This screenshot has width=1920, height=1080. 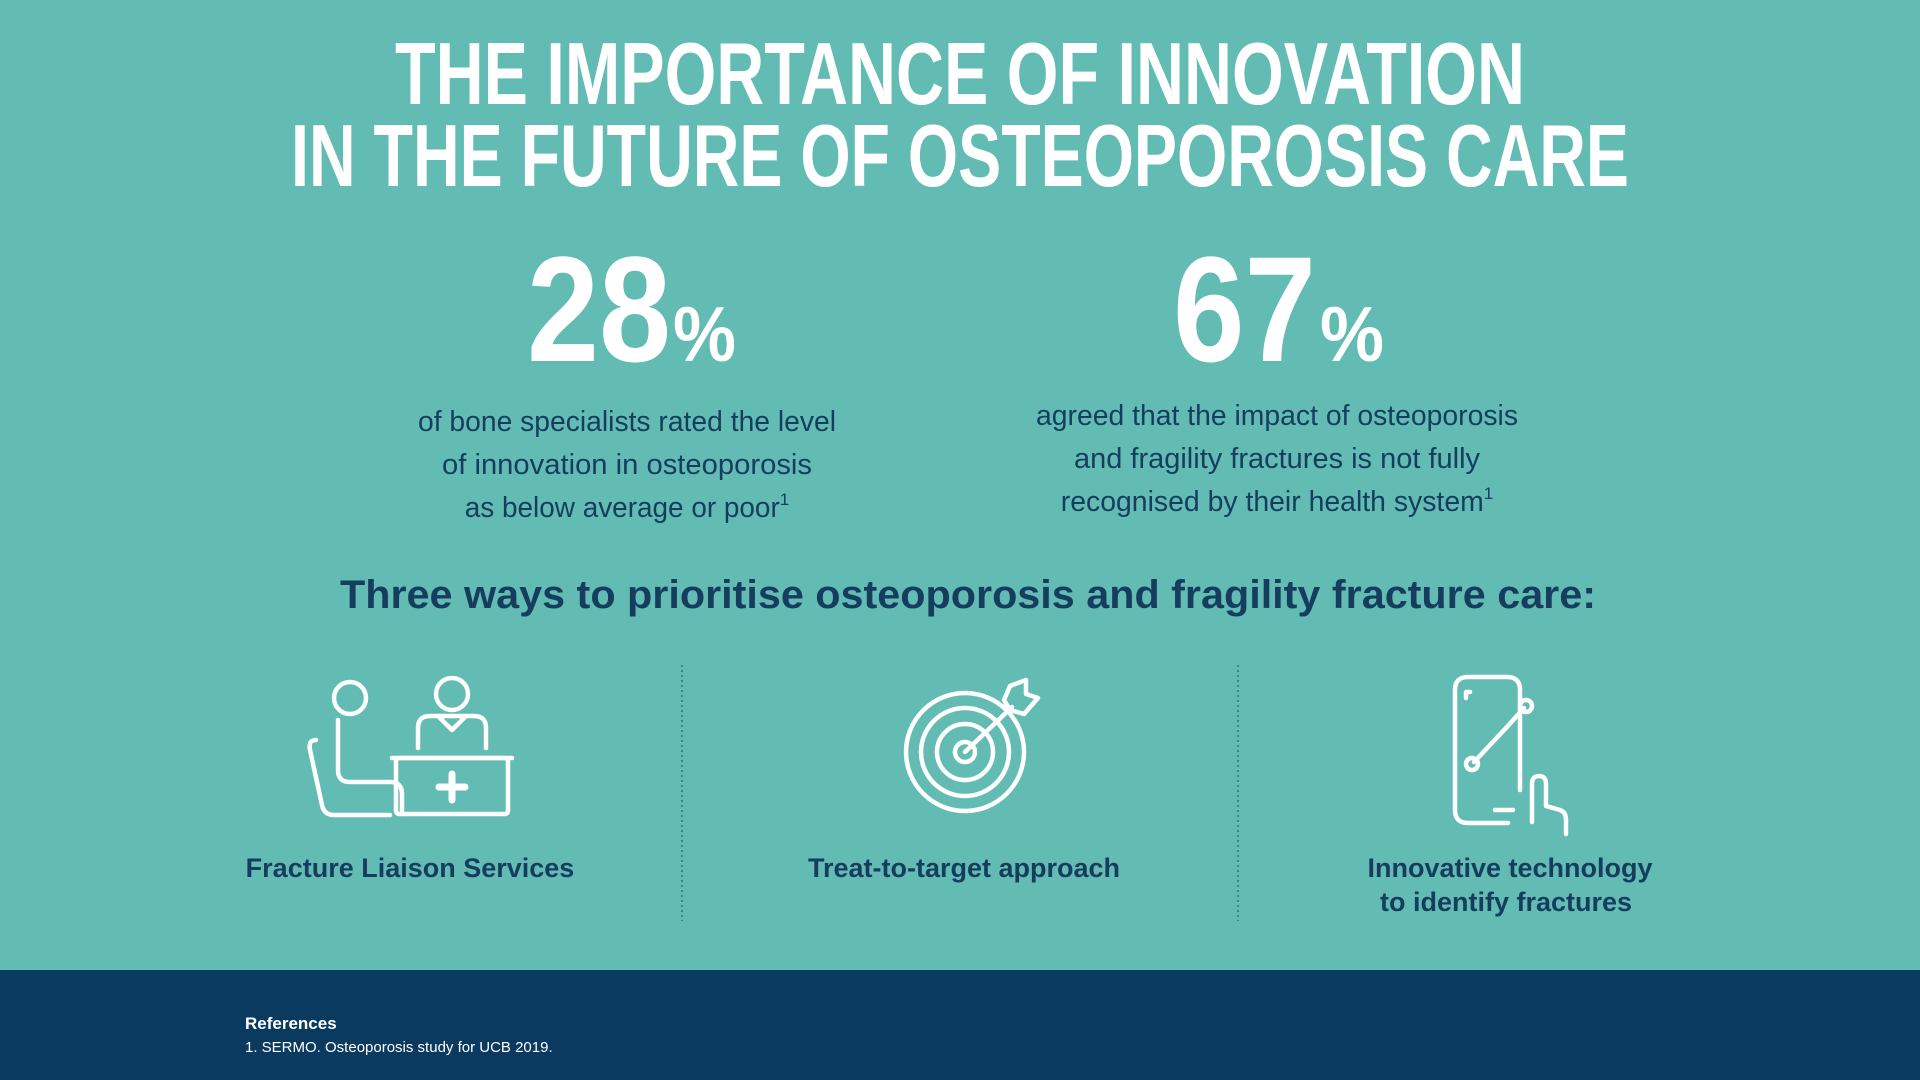 What do you see at coordinates (627, 422) in the screenshot?
I see `stat-description: of bone specialists rated the level` at bounding box center [627, 422].